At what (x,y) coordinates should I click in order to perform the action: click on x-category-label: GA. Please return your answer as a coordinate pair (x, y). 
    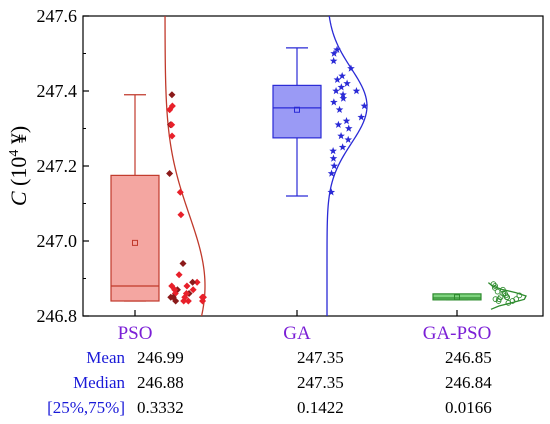
    Looking at the image, I should click on (297, 333).